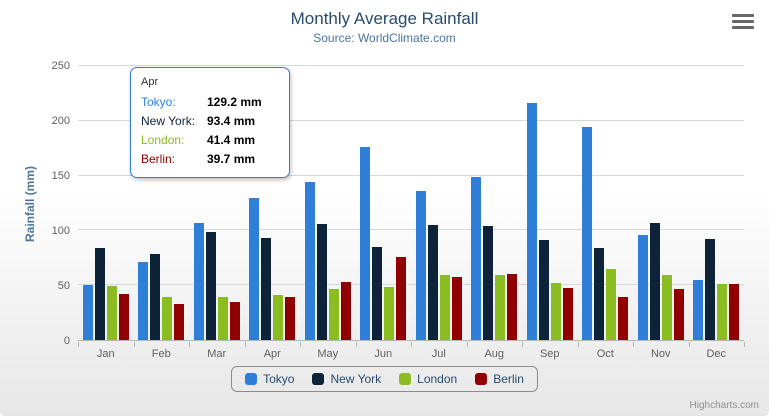 The width and height of the screenshot is (769, 416). Describe the element at coordinates (678, 314) in the screenshot. I see `bar-berlin-nov` at that location.